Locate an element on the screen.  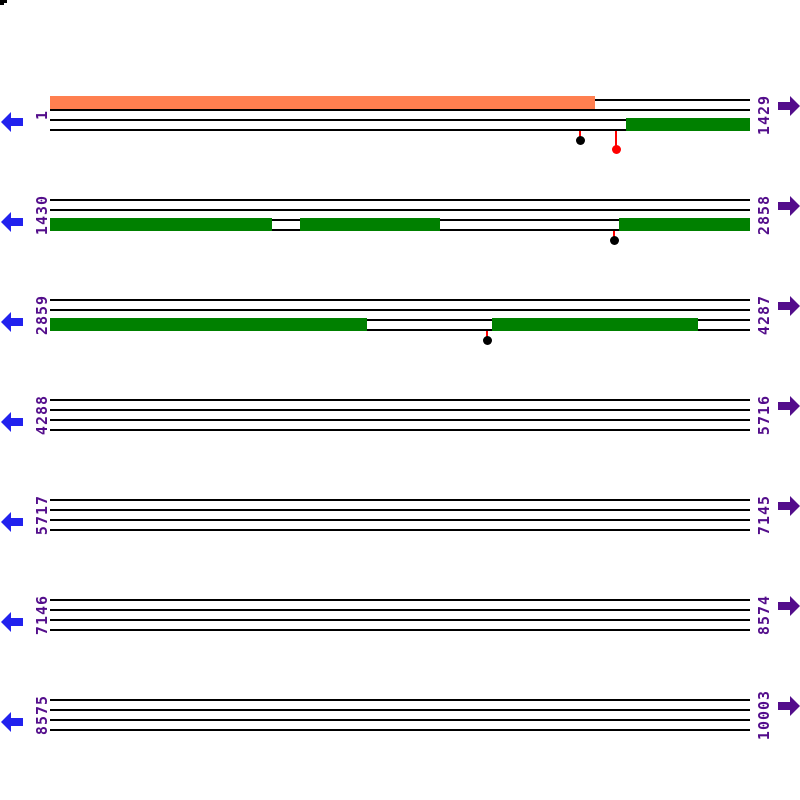
row-end-label: 1429 is located at coordinates (764, 115).